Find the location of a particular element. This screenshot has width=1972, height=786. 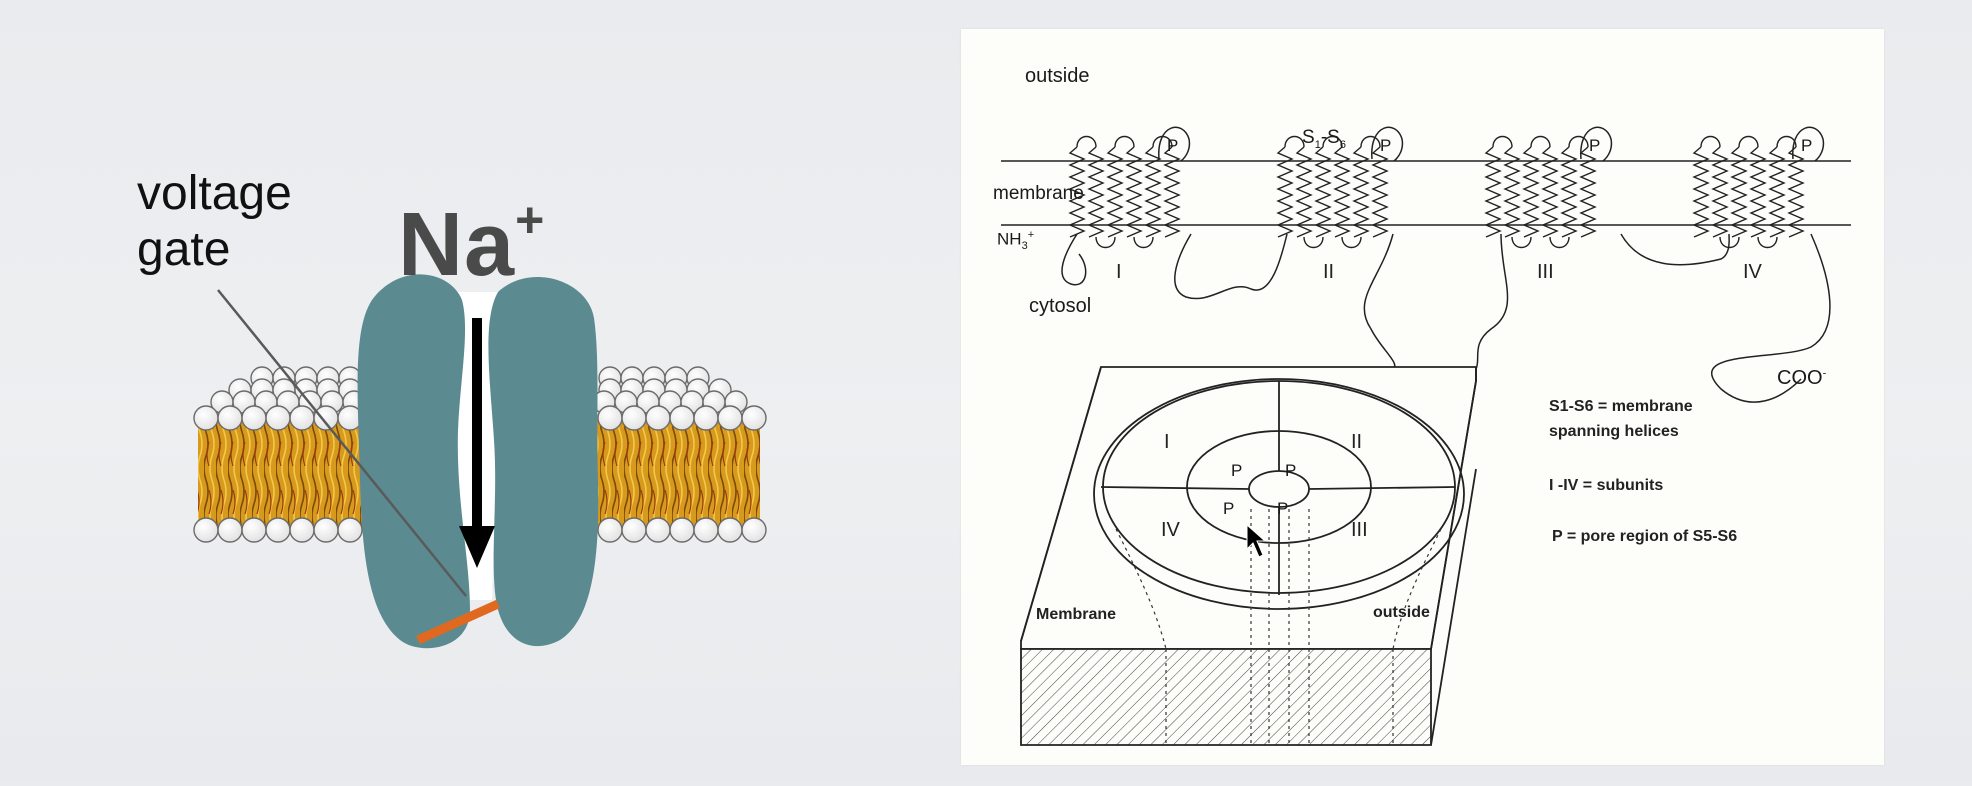

lipid-heads-bottom is located at coordinates (480, 530).